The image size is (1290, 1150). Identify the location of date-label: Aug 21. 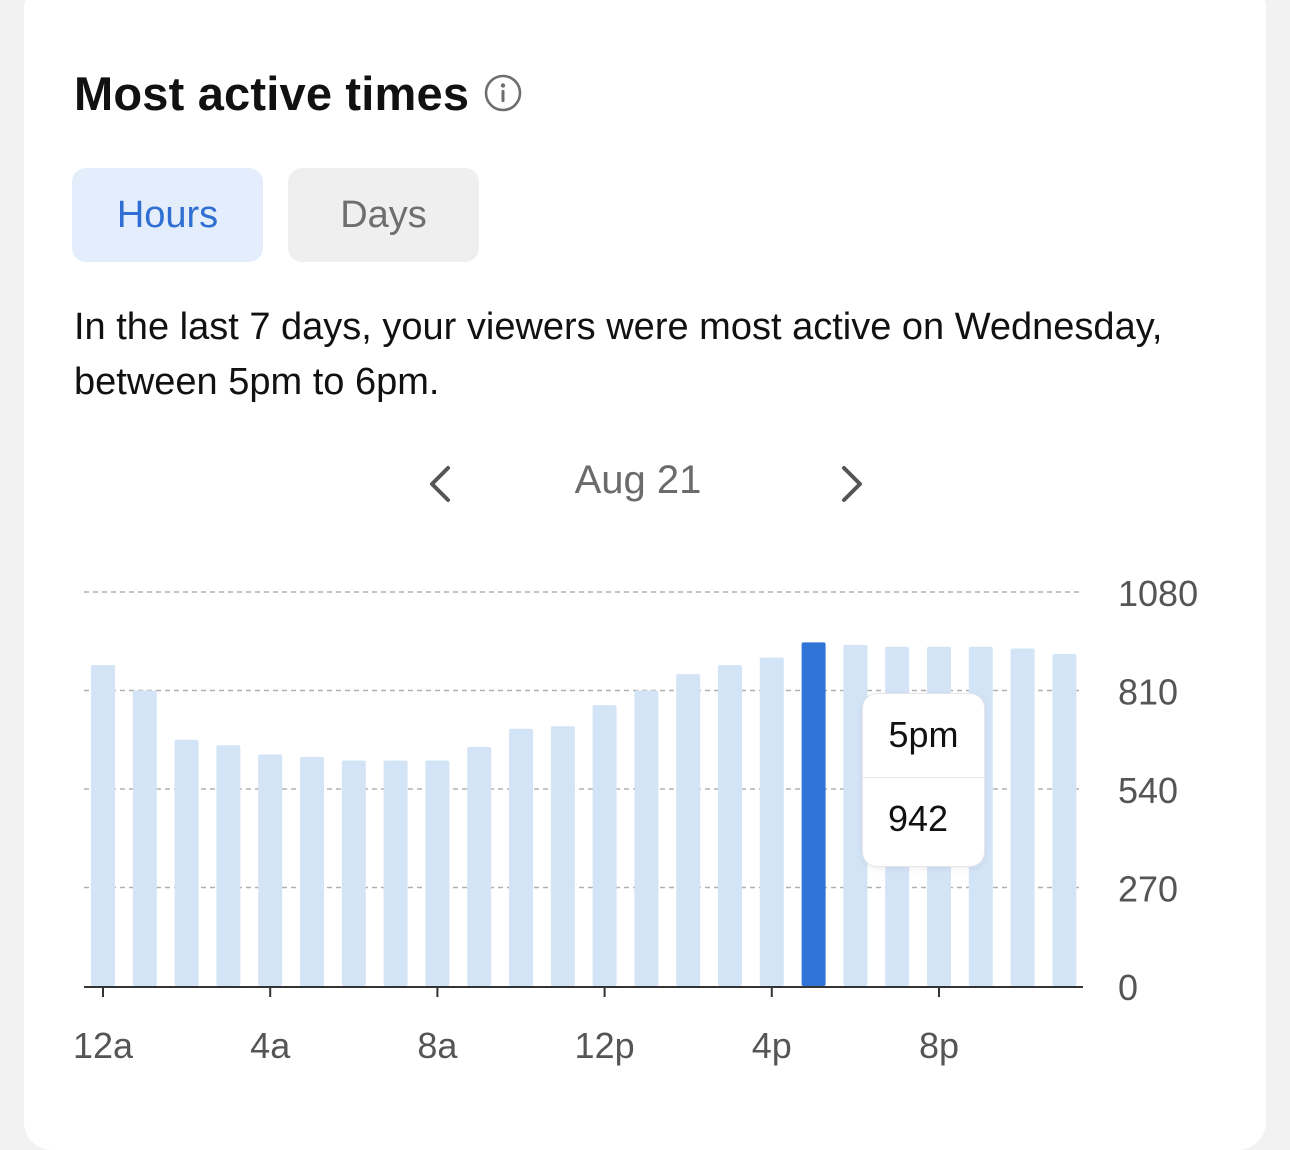
(638, 480).